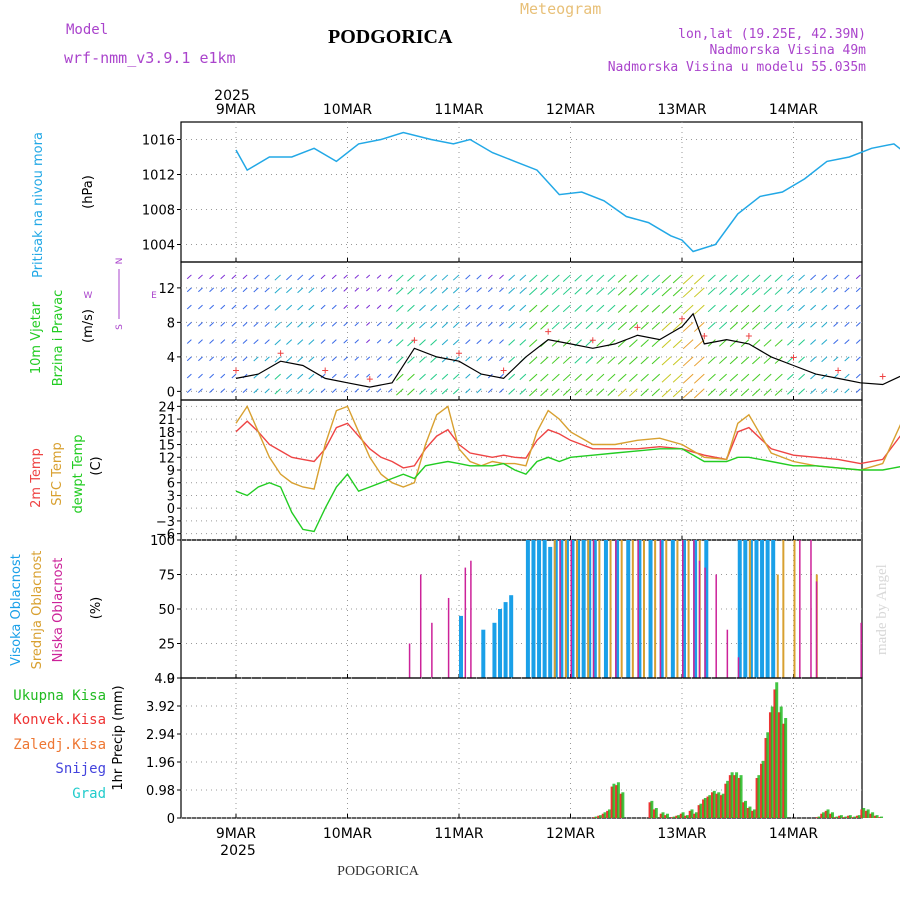  What do you see at coordinates (88, 192) in the screenshot?
I see `pressure-unit: (hPa)` at bounding box center [88, 192].